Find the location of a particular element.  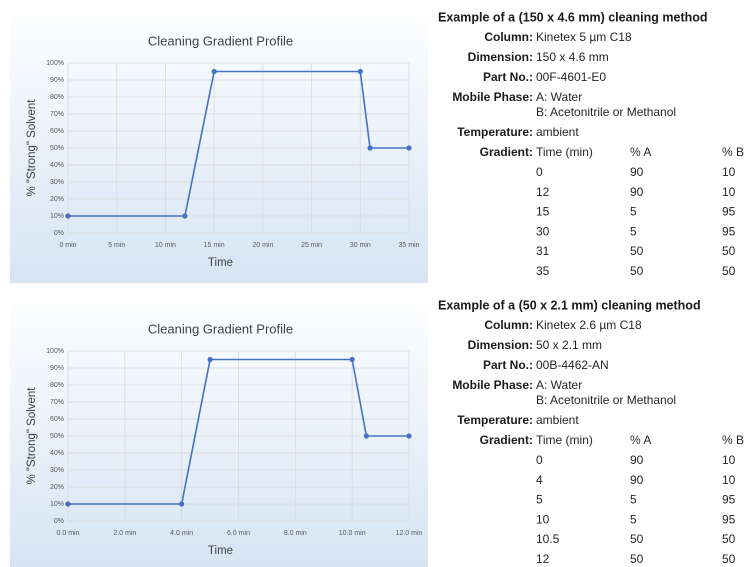

x-tick-label: 0.0 min is located at coordinates (68, 533).